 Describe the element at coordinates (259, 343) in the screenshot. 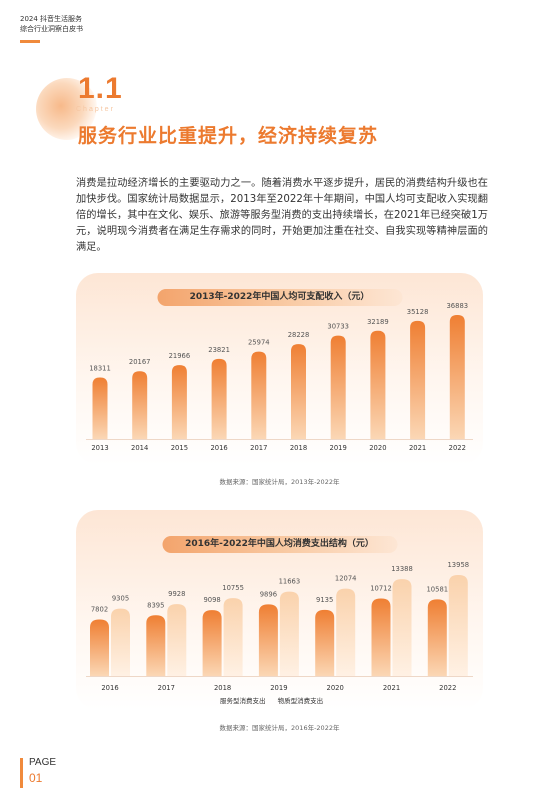

I see `income-value-label: 25974` at that location.